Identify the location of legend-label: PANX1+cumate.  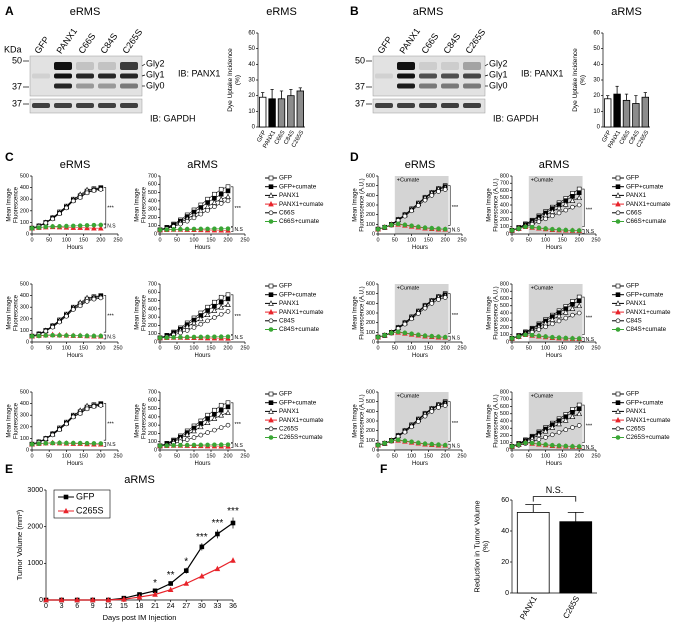
(648, 312).